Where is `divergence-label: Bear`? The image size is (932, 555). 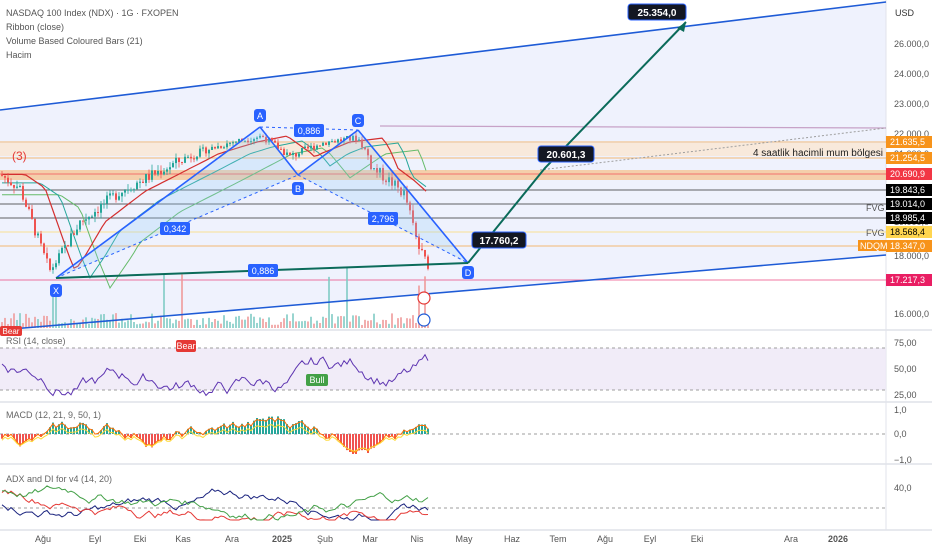 divergence-label: Bear is located at coordinates (11, 331).